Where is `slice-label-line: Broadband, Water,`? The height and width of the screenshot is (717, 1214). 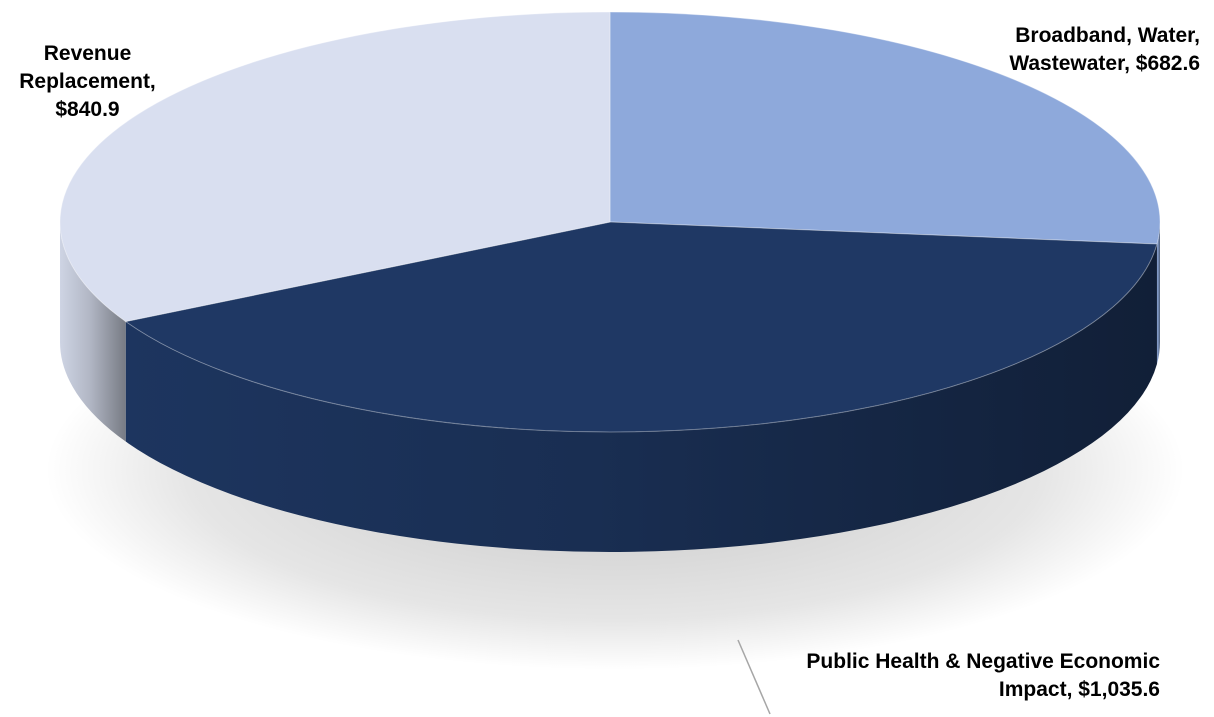 slice-label-line: Broadband, Water, is located at coordinates (1107, 35).